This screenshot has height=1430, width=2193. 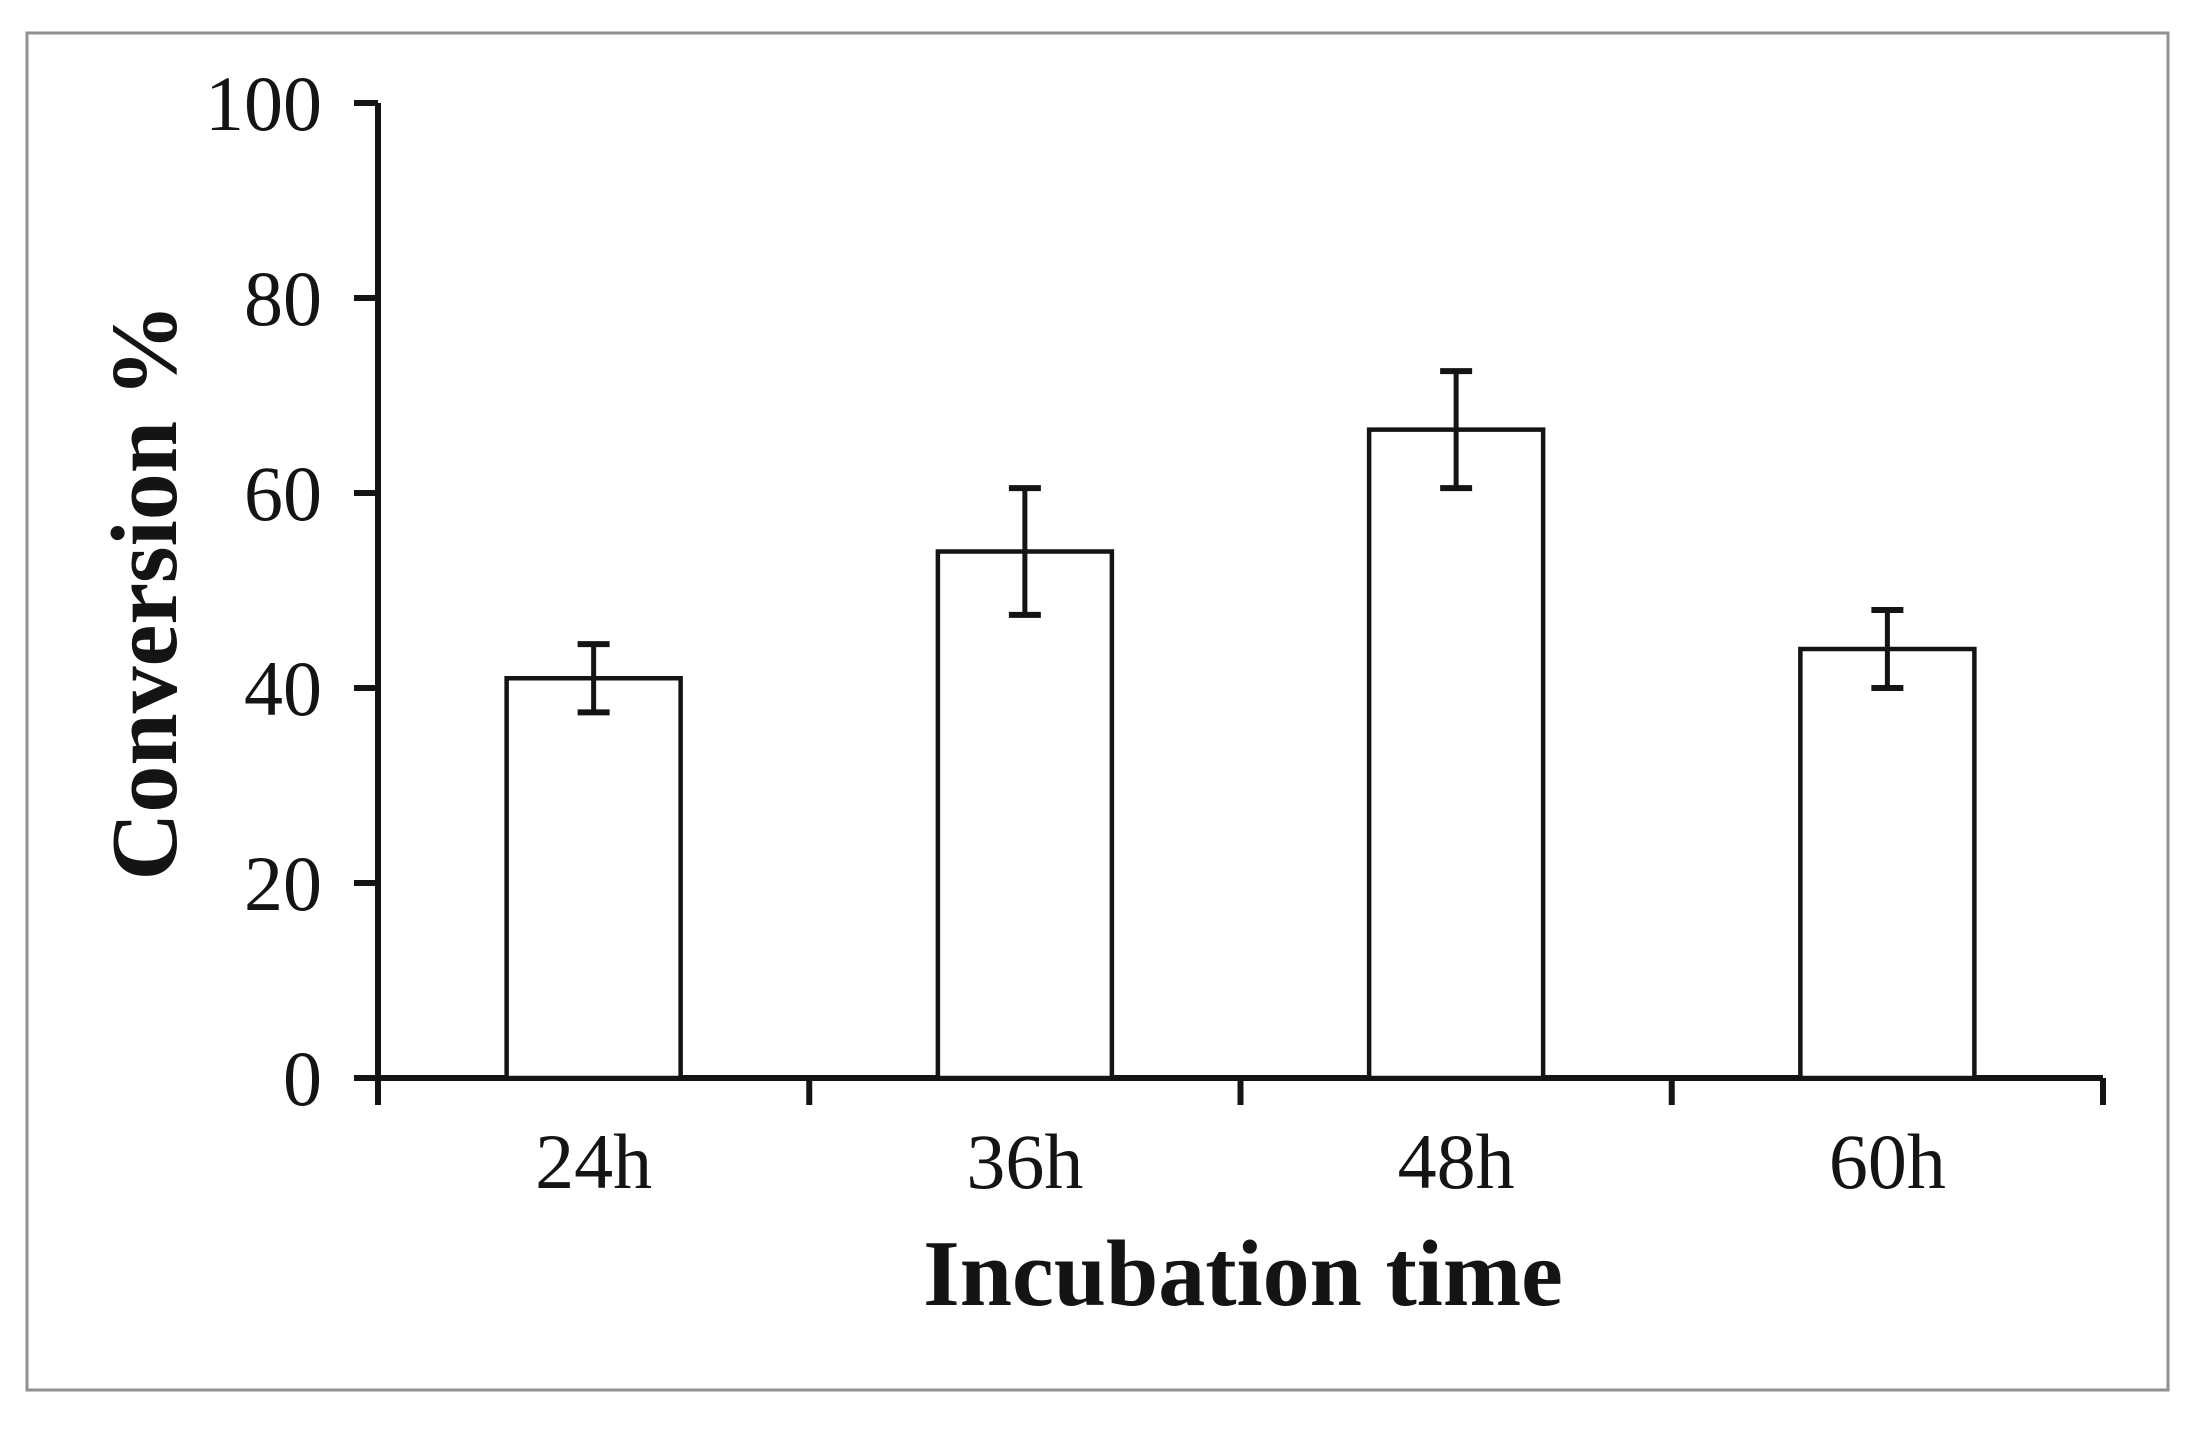 What do you see at coordinates (263, 103) in the screenshot?
I see `y-tick-label: 100` at bounding box center [263, 103].